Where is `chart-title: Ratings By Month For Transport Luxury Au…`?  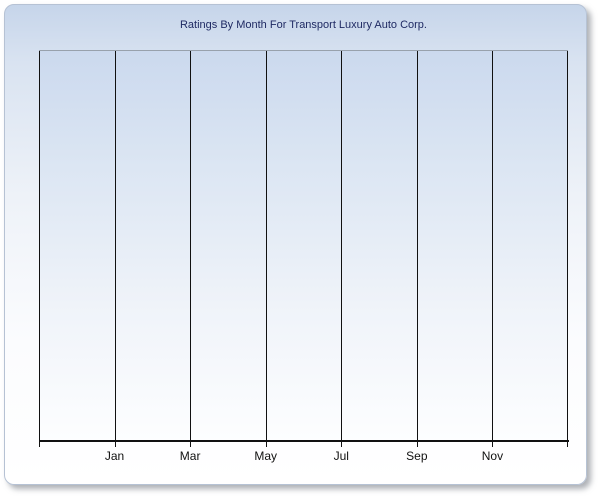
chart-title: Ratings By Month For Transport Luxury Au… is located at coordinates (303, 25).